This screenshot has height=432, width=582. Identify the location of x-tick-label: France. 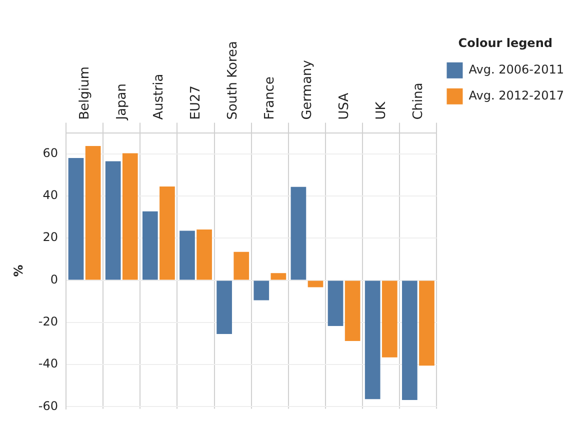
(270, 98).